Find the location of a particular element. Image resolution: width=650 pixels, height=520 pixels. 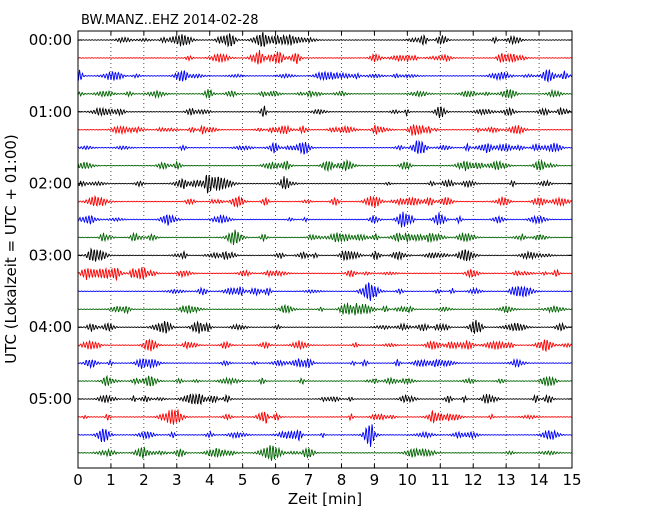

x-tick-label: 13 is located at coordinates (506, 480).